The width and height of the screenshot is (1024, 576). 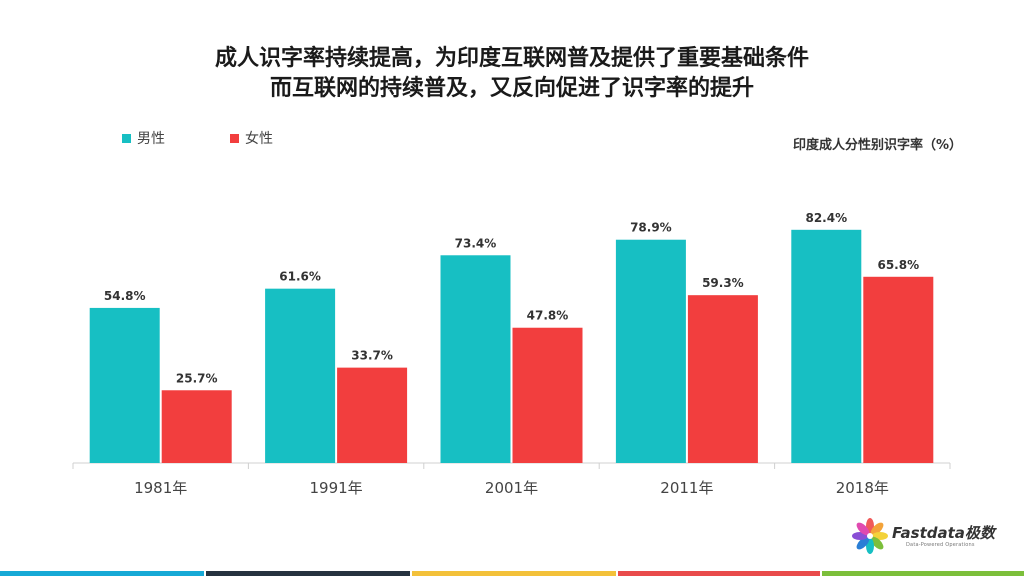 I want to click on data-label: 73.4%, so click(x=476, y=243).